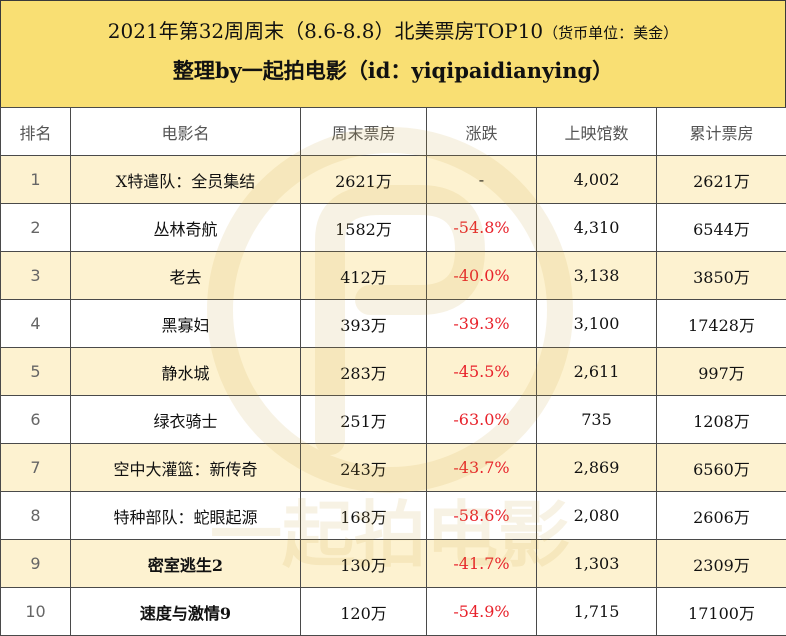  I want to click on table-row: 2 丛林奇航 1582万 -54.8% 4,310 6544万, so click(393, 227).